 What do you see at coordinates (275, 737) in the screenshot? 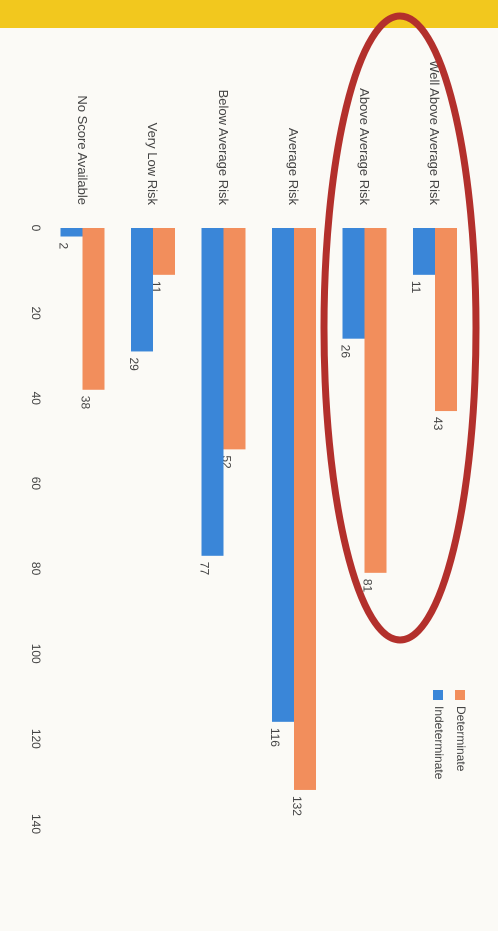
I see `data-label: 116` at bounding box center [275, 737].